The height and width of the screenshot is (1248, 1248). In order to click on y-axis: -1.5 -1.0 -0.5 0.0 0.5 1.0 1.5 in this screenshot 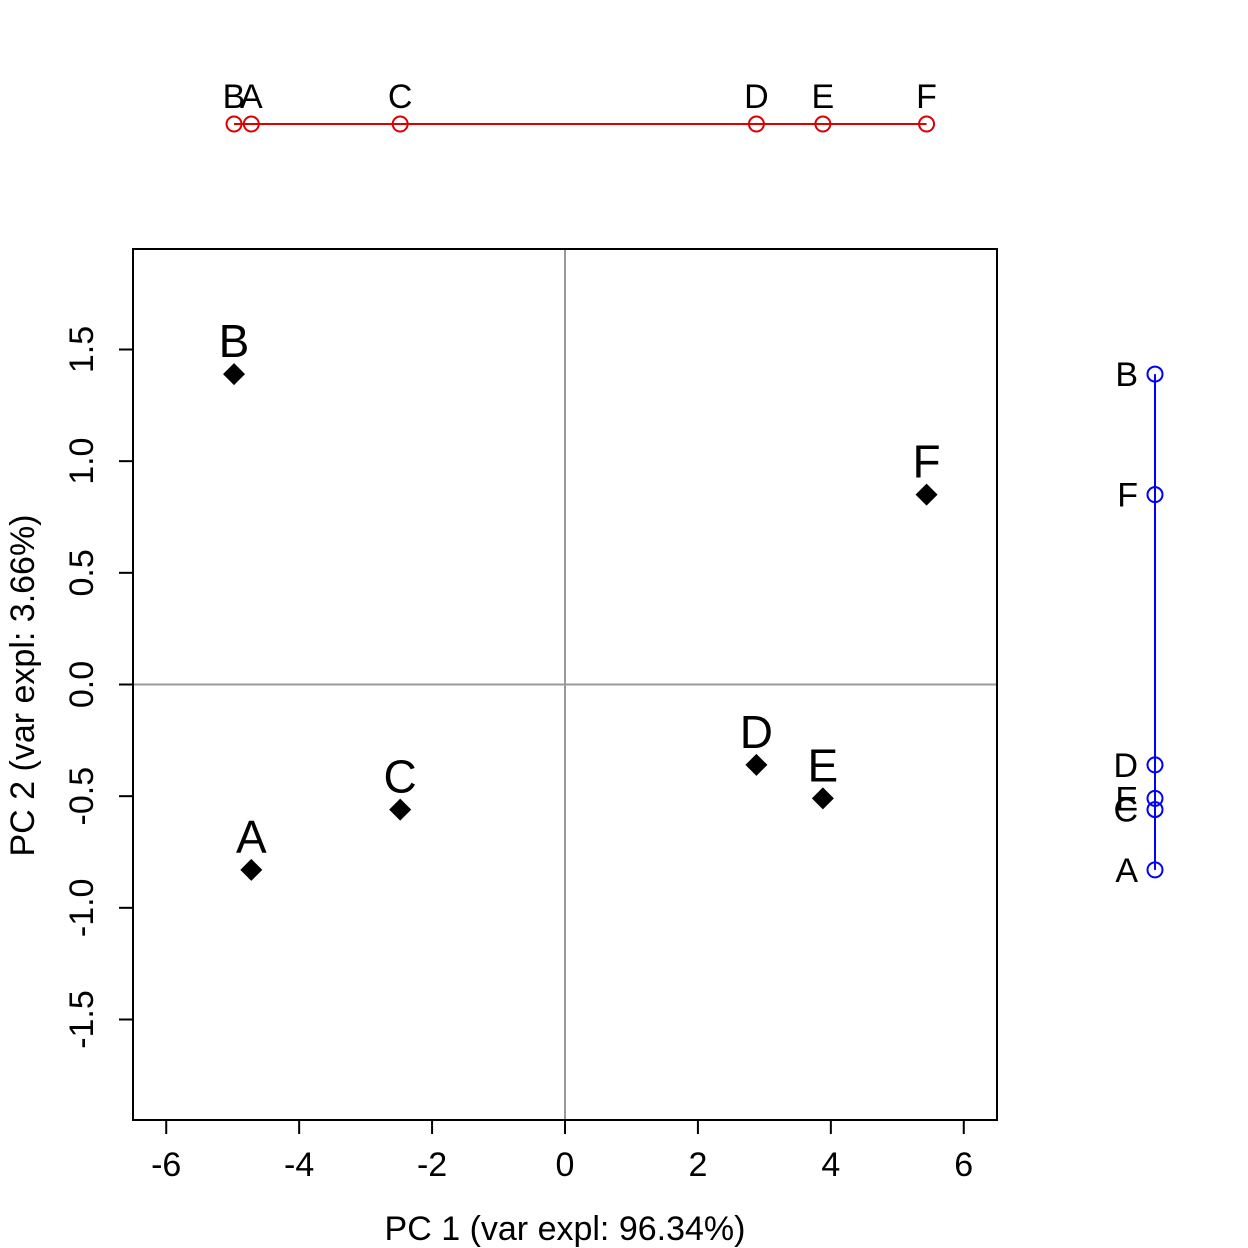, I will do `click(98, 687)`.